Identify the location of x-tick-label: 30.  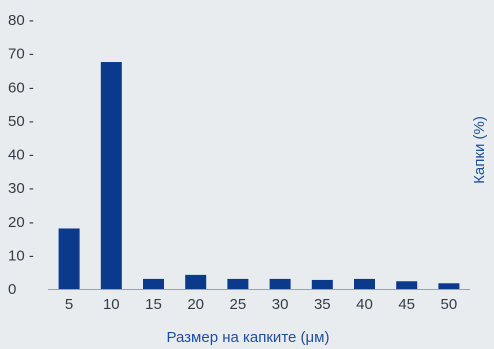
(280, 304).